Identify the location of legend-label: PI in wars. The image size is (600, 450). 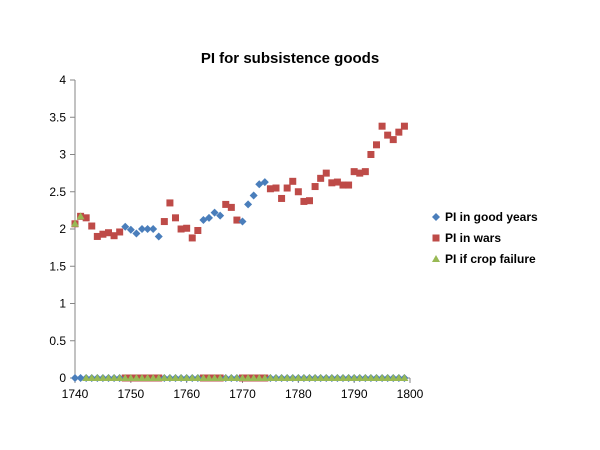
(473, 238).